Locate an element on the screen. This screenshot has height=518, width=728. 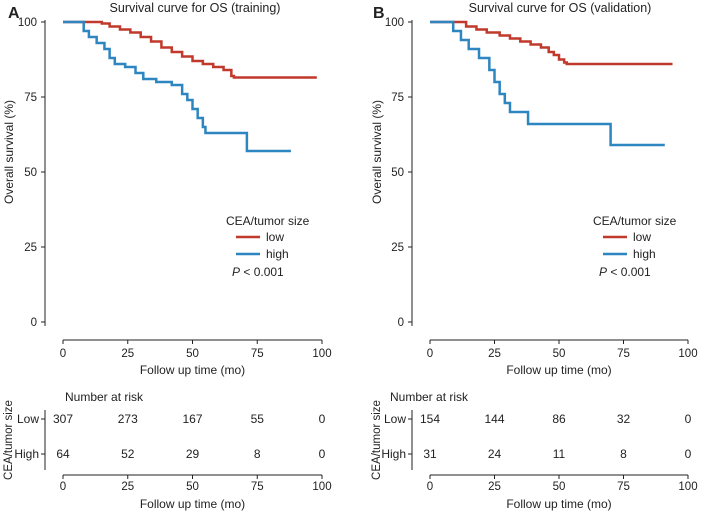
risk-count: 31 is located at coordinates (430, 454).